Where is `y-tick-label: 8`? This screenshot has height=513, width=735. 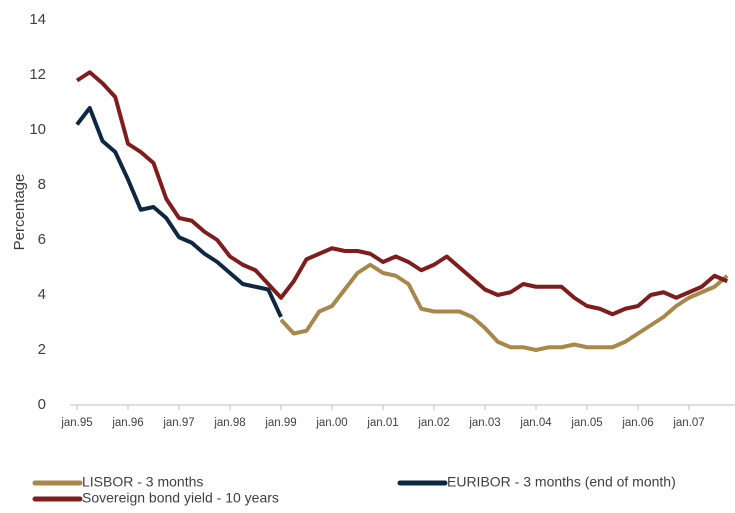
y-tick-label: 8 is located at coordinates (42, 184).